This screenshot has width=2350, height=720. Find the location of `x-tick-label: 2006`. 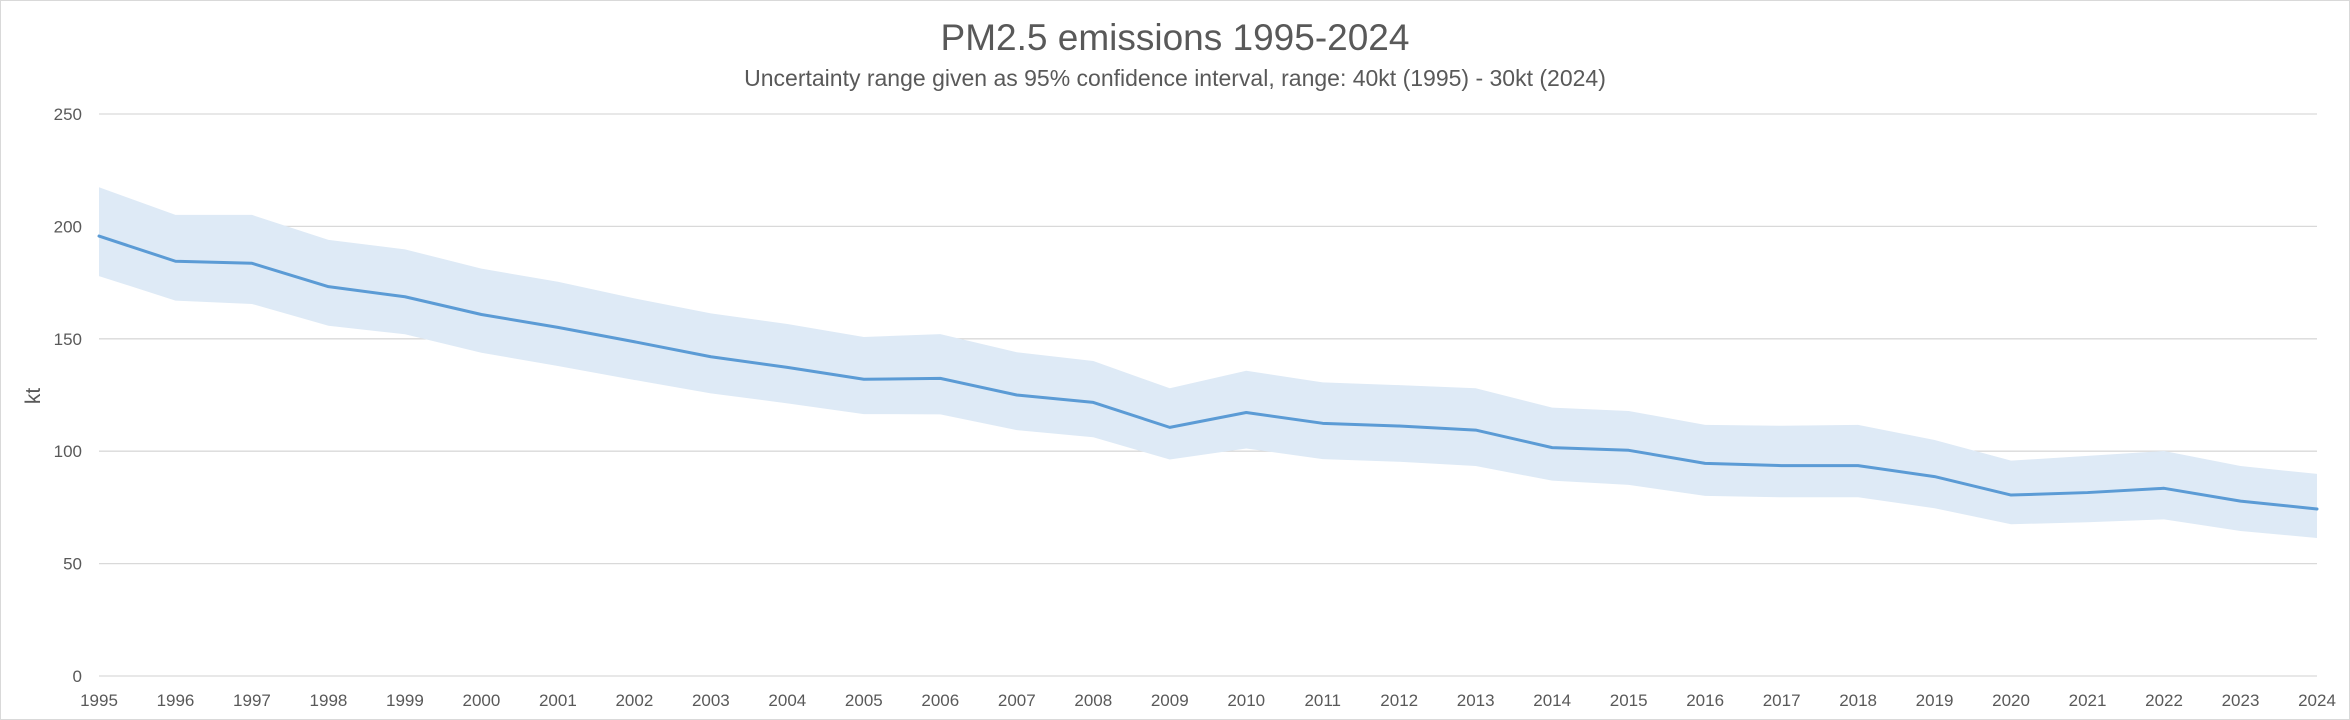

x-tick-label: 2006 is located at coordinates (940, 700).